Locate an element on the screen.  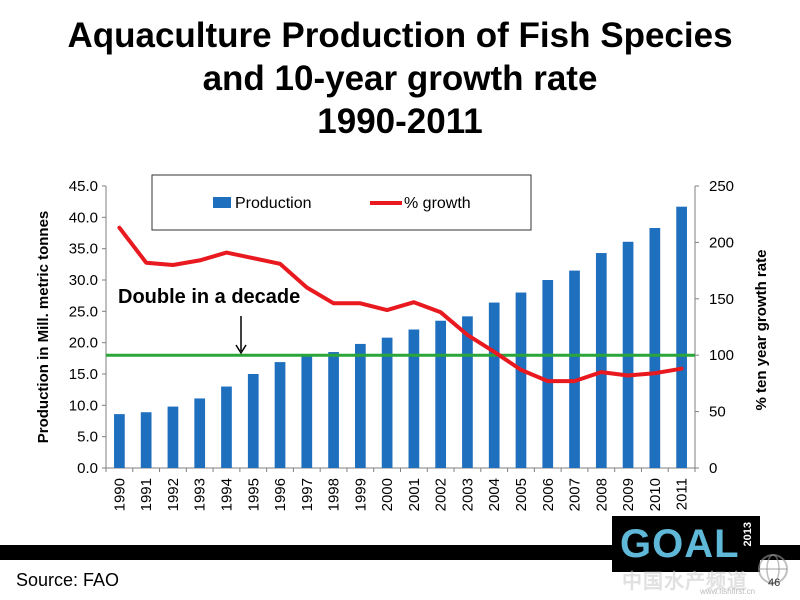
goal-logo: GOAL 2013 is located at coordinates (686, 544).